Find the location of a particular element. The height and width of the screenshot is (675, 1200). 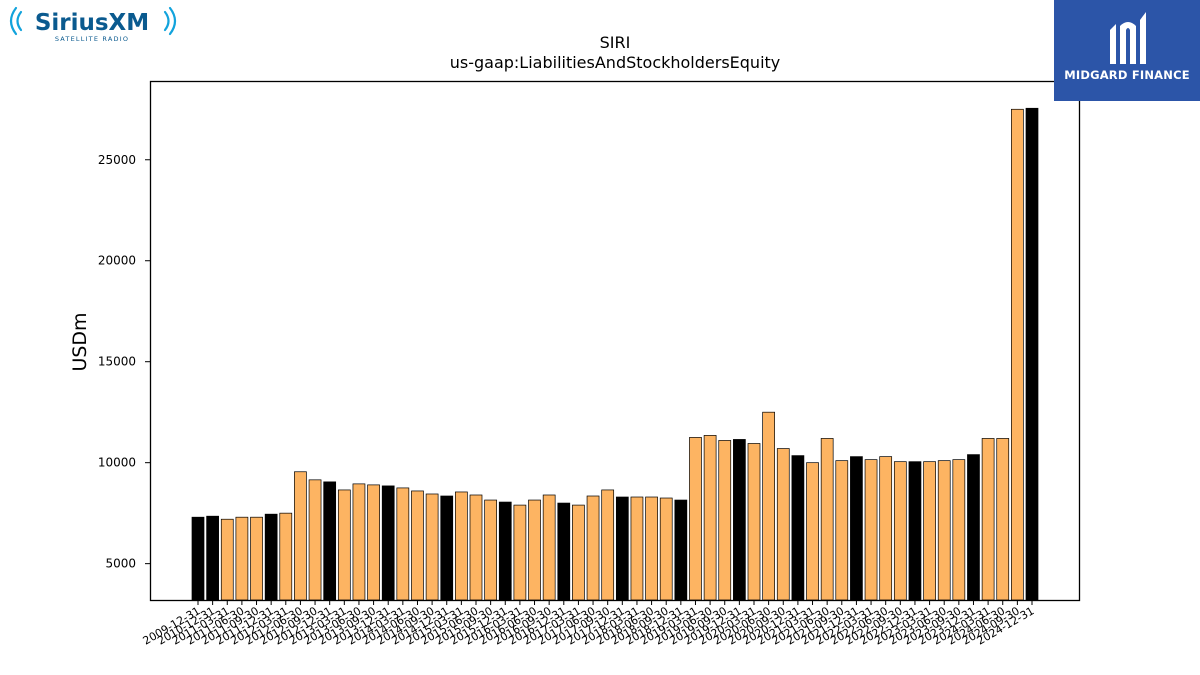

y-tick-label: 5000 is located at coordinates (120, 564).